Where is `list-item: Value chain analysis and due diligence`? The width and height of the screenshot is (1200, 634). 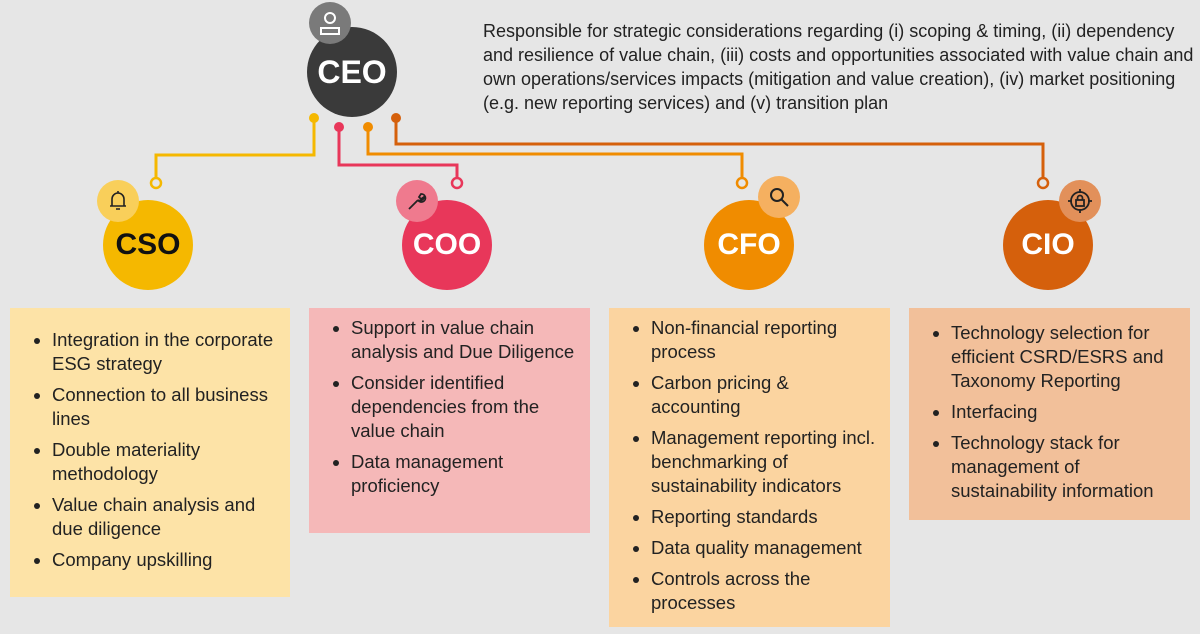
list-item: Value chain analysis and due diligence is located at coordinates (164, 517).